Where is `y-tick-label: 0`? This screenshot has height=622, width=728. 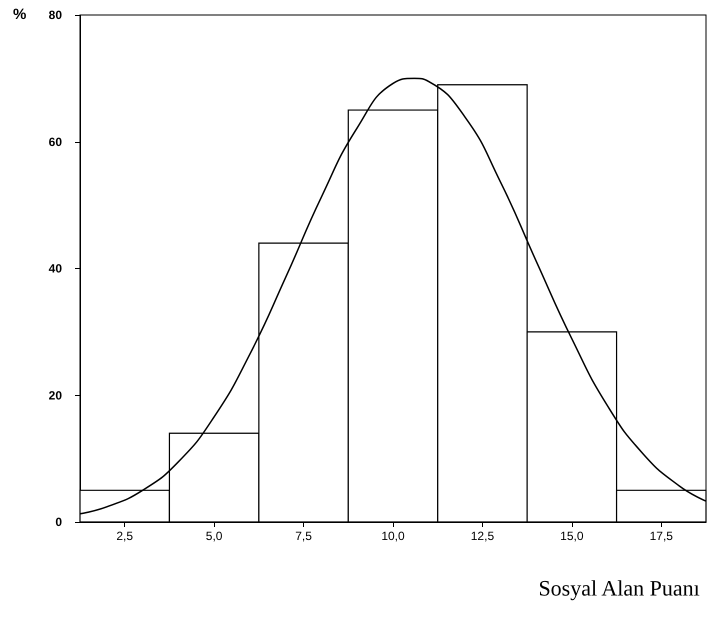 y-tick-label: 0 is located at coordinates (58, 522).